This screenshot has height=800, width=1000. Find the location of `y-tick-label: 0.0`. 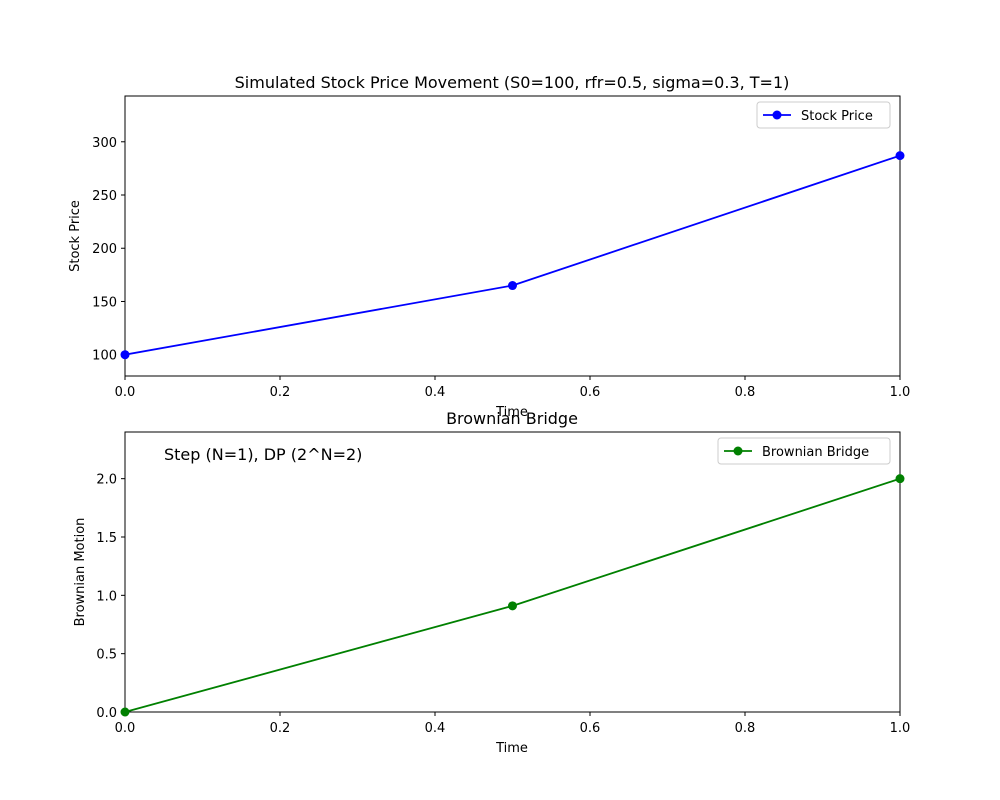

y-tick-label: 0.0 is located at coordinates (106, 713).